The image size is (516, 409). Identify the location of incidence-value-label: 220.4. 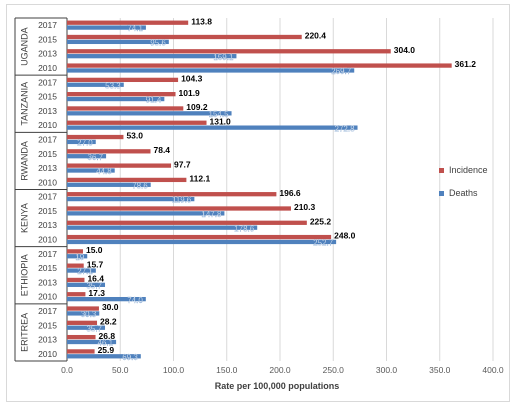
(316, 36).